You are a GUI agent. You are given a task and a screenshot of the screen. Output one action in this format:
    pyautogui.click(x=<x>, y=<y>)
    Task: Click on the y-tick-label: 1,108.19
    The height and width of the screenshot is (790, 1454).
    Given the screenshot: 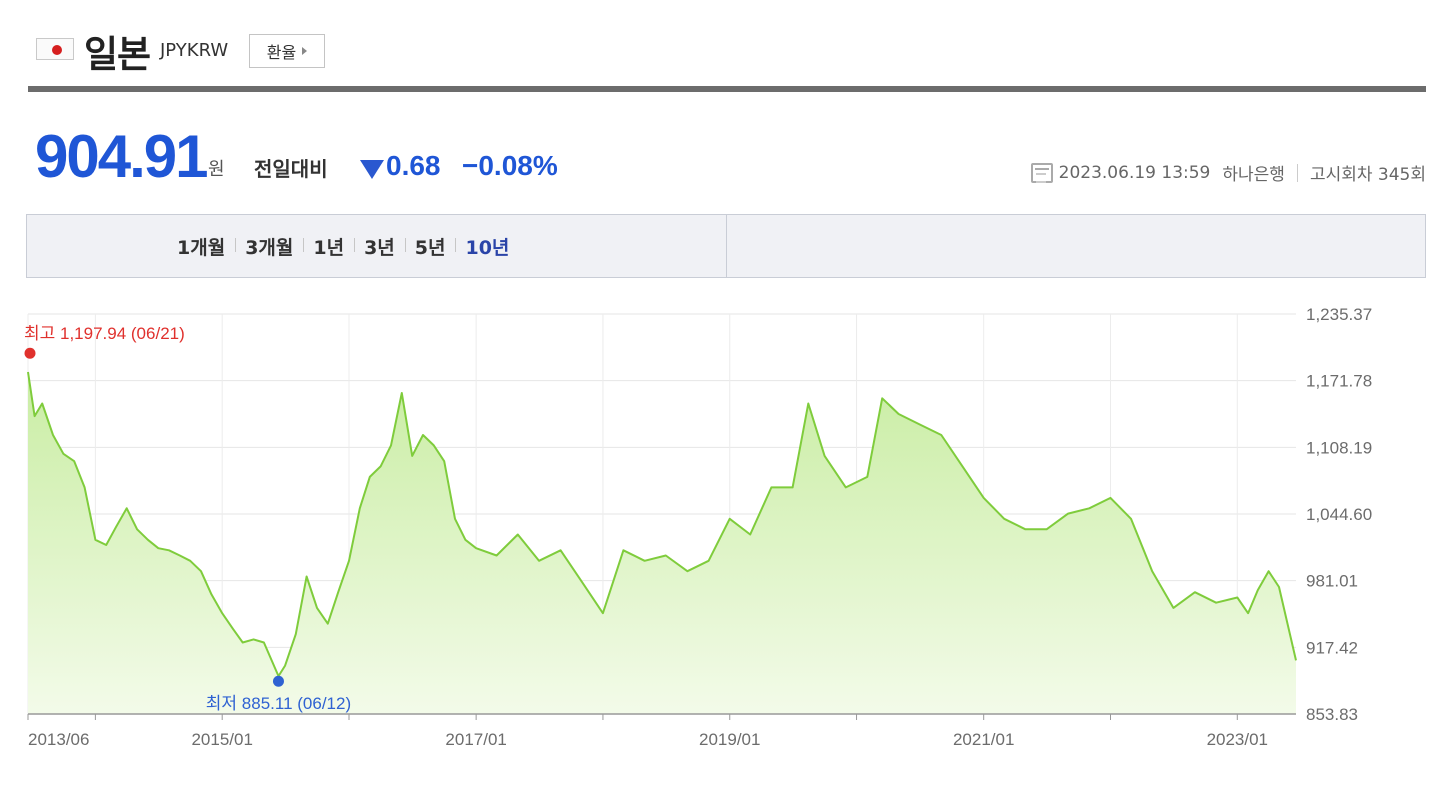 What is the action you would take?
    pyautogui.click(x=1339, y=447)
    